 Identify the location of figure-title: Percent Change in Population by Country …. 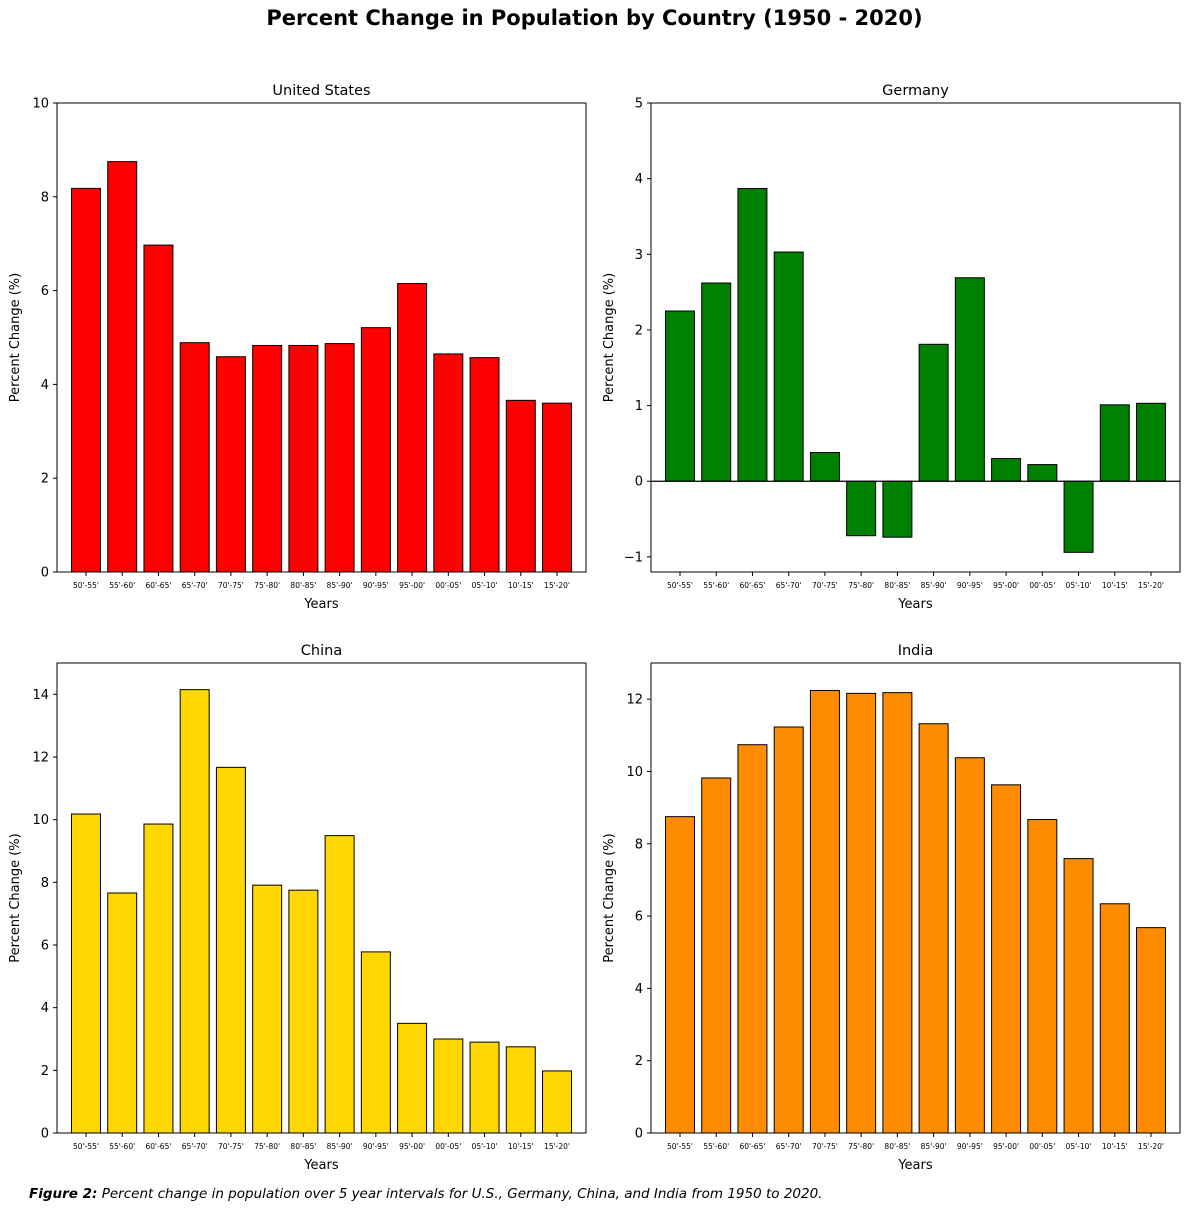
(594, 18).